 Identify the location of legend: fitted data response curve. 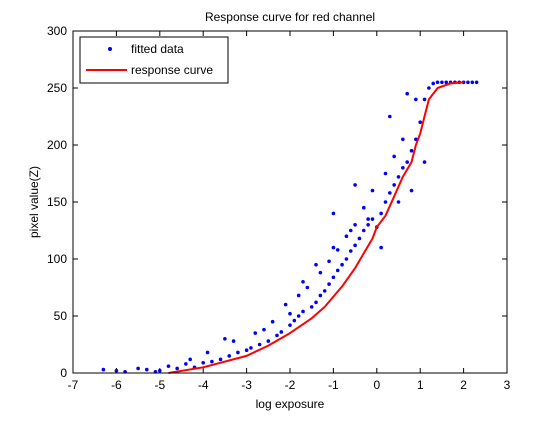
(154, 60).